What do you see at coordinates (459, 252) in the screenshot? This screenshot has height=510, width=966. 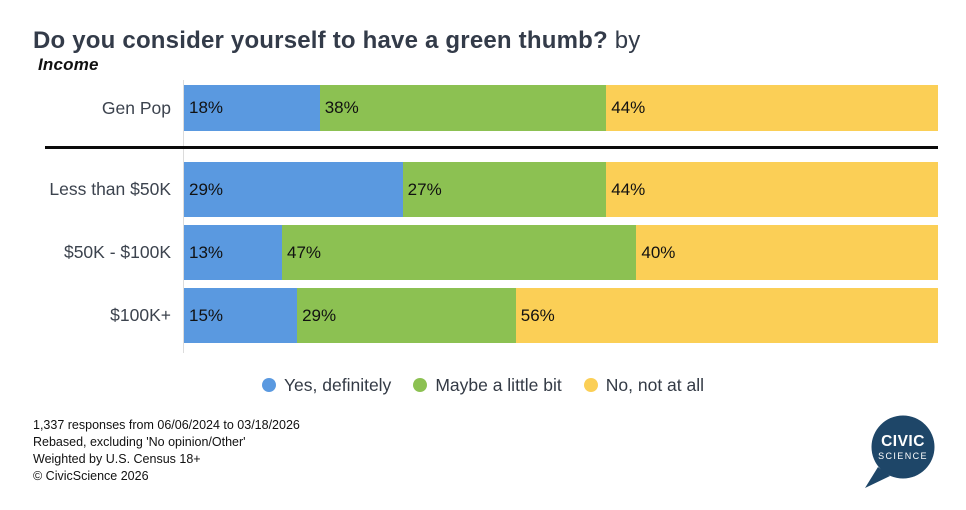 I see `bar-segment: 47%` at bounding box center [459, 252].